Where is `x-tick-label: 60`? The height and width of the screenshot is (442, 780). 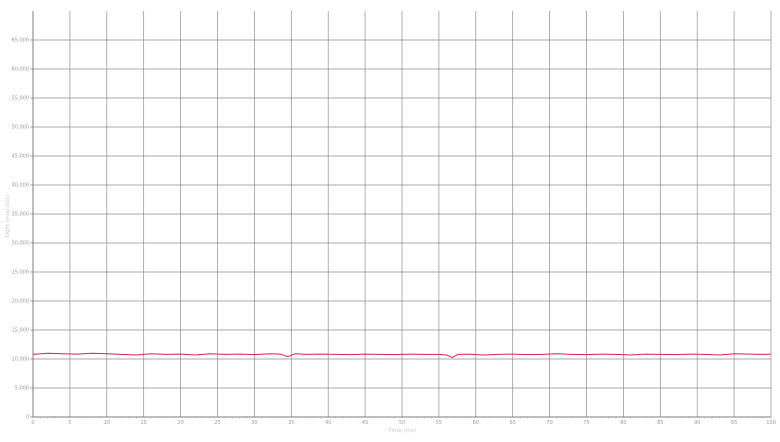 x-tick-label: 60 is located at coordinates (476, 423).